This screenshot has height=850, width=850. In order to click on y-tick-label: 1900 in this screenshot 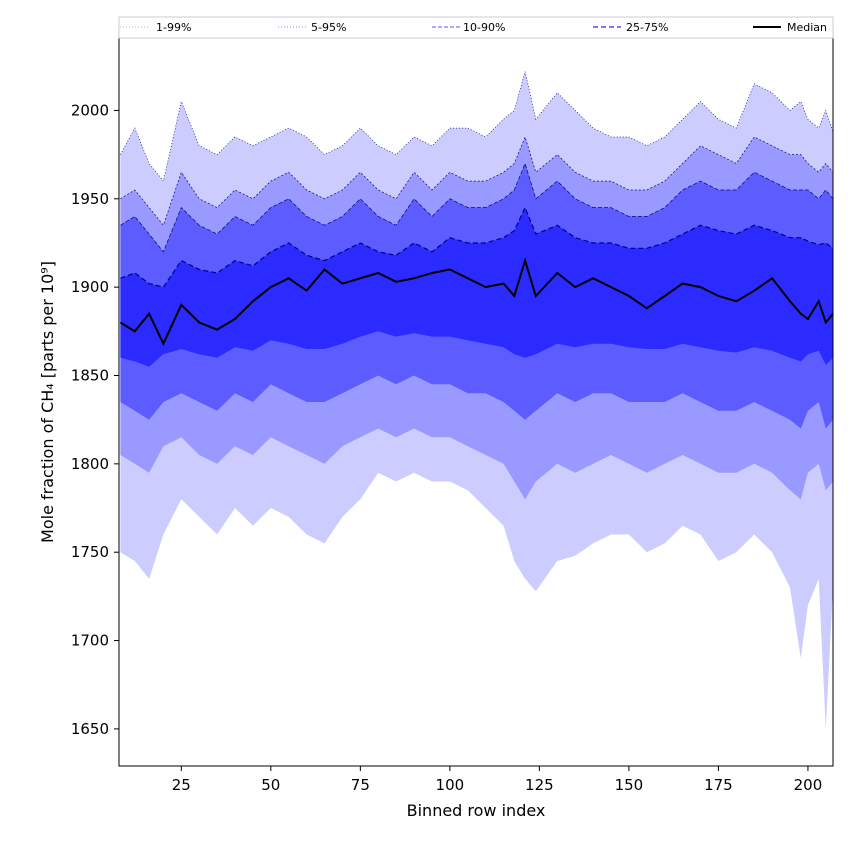, I will do `click(90, 287)`.